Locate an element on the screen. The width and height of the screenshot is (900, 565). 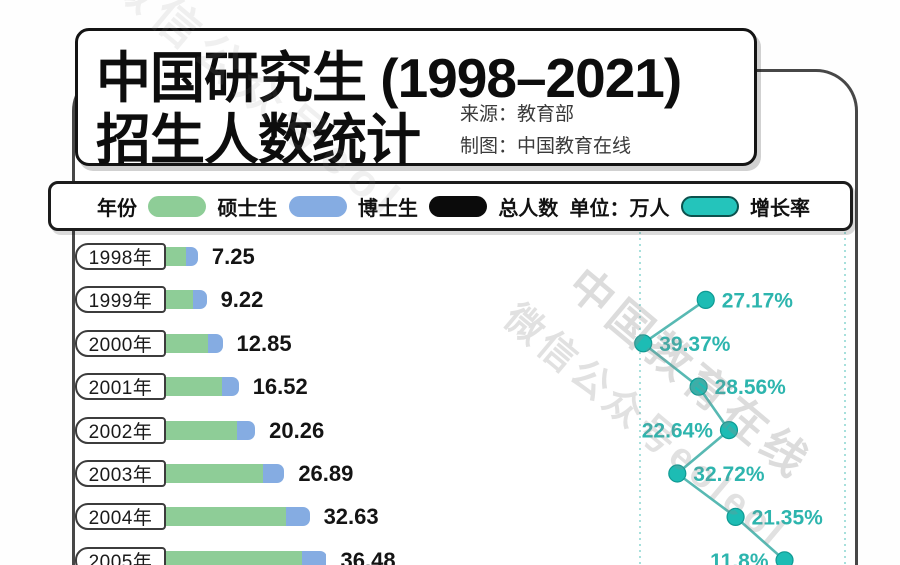
total-value-label: 9.22 is located at coordinates (242, 300).